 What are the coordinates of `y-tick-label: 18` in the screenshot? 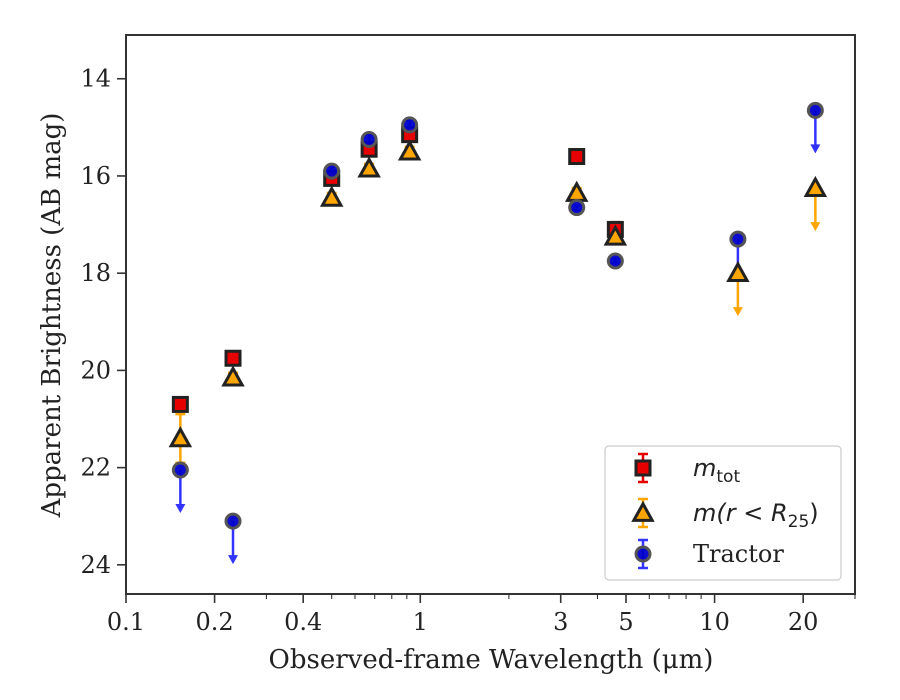 It's located at (95, 273).